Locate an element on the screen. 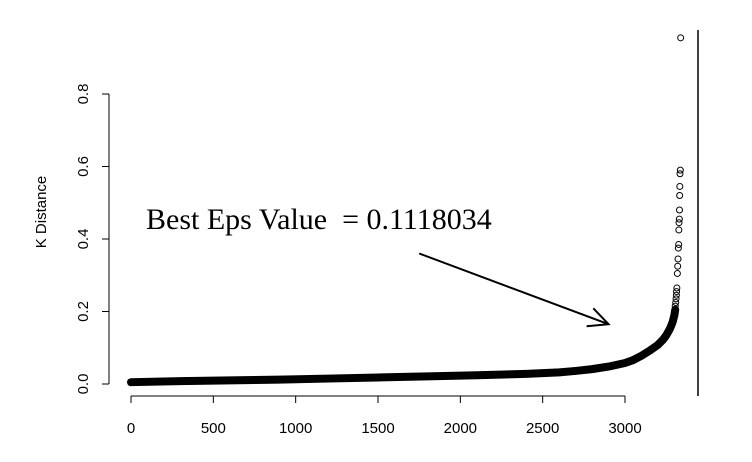  arrow-head is located at coordinates (598, 317).